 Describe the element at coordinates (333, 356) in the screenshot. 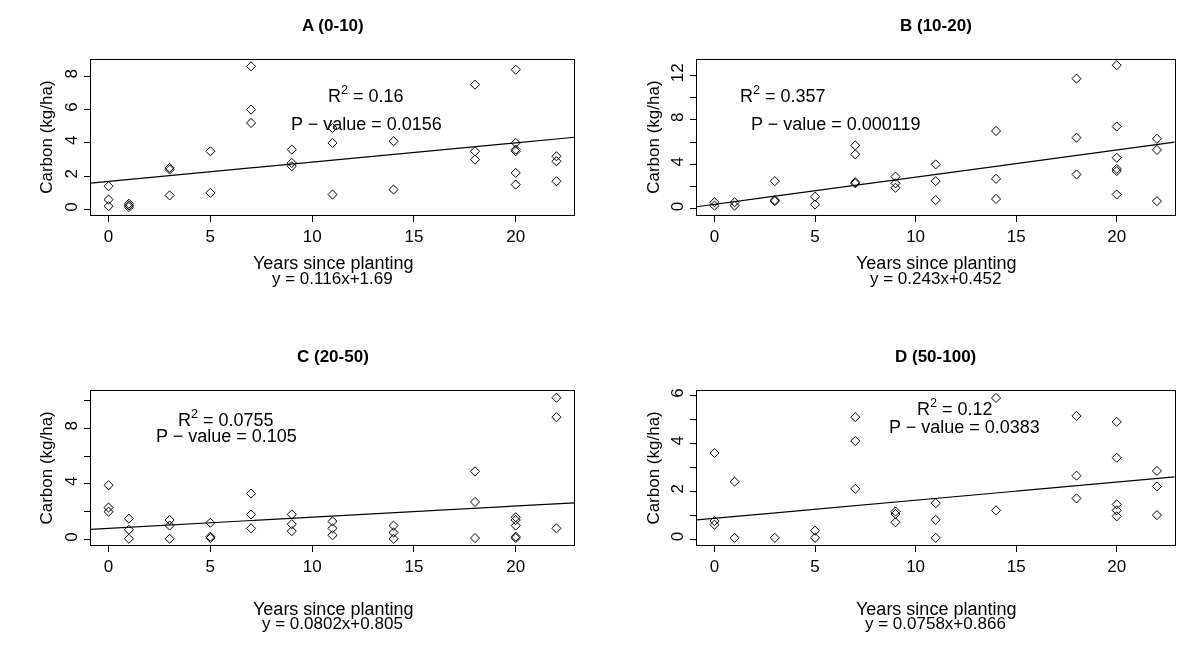

I see `chart-title: C (20-50)` at that location.